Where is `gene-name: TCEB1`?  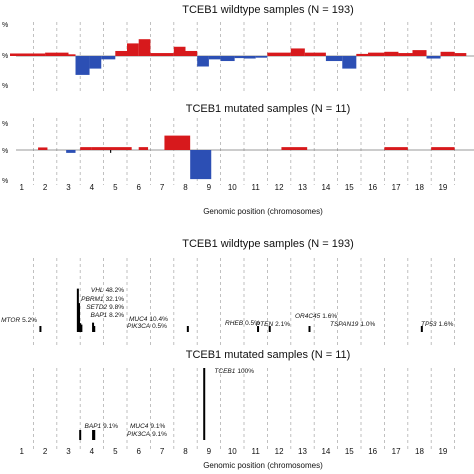 gene-name: TCEB1 is located at coordinates (224, 371).